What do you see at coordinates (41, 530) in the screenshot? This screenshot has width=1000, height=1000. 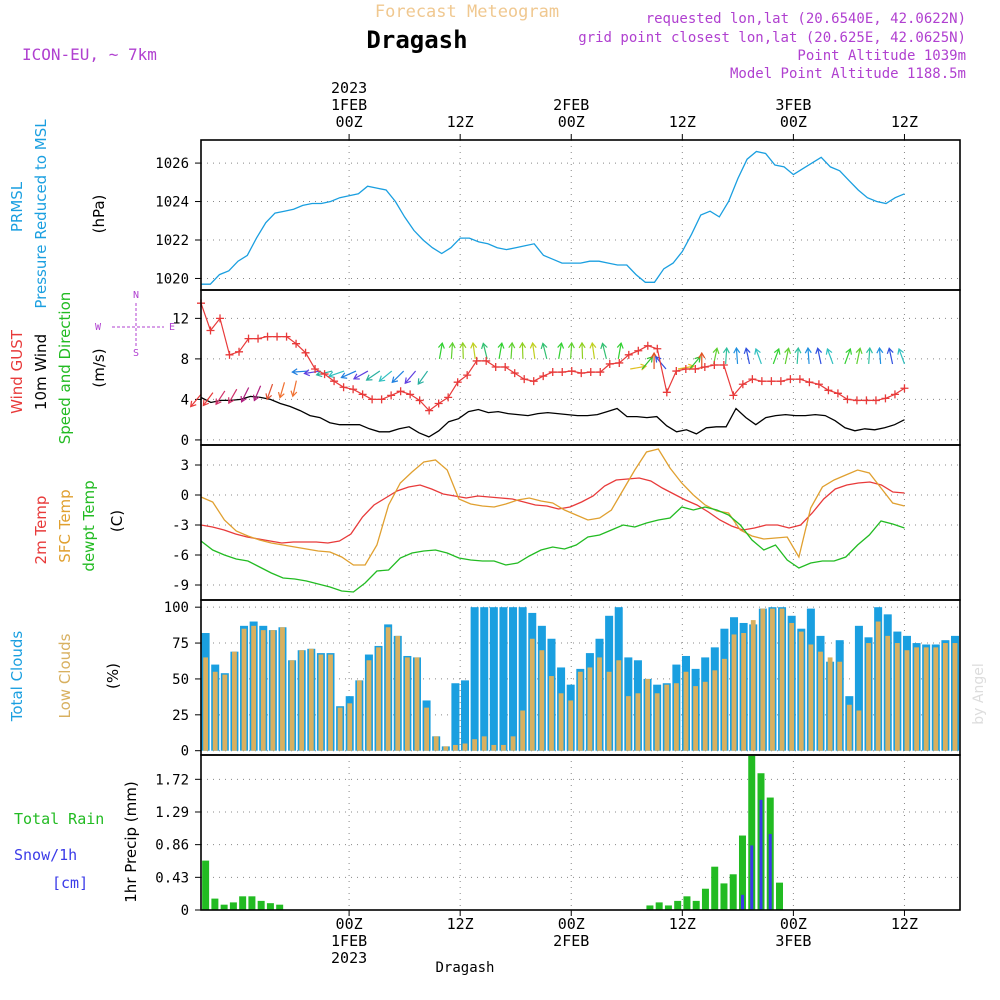 I see `temp-label-1: 2m Temp` at bounding box center [41, 530].